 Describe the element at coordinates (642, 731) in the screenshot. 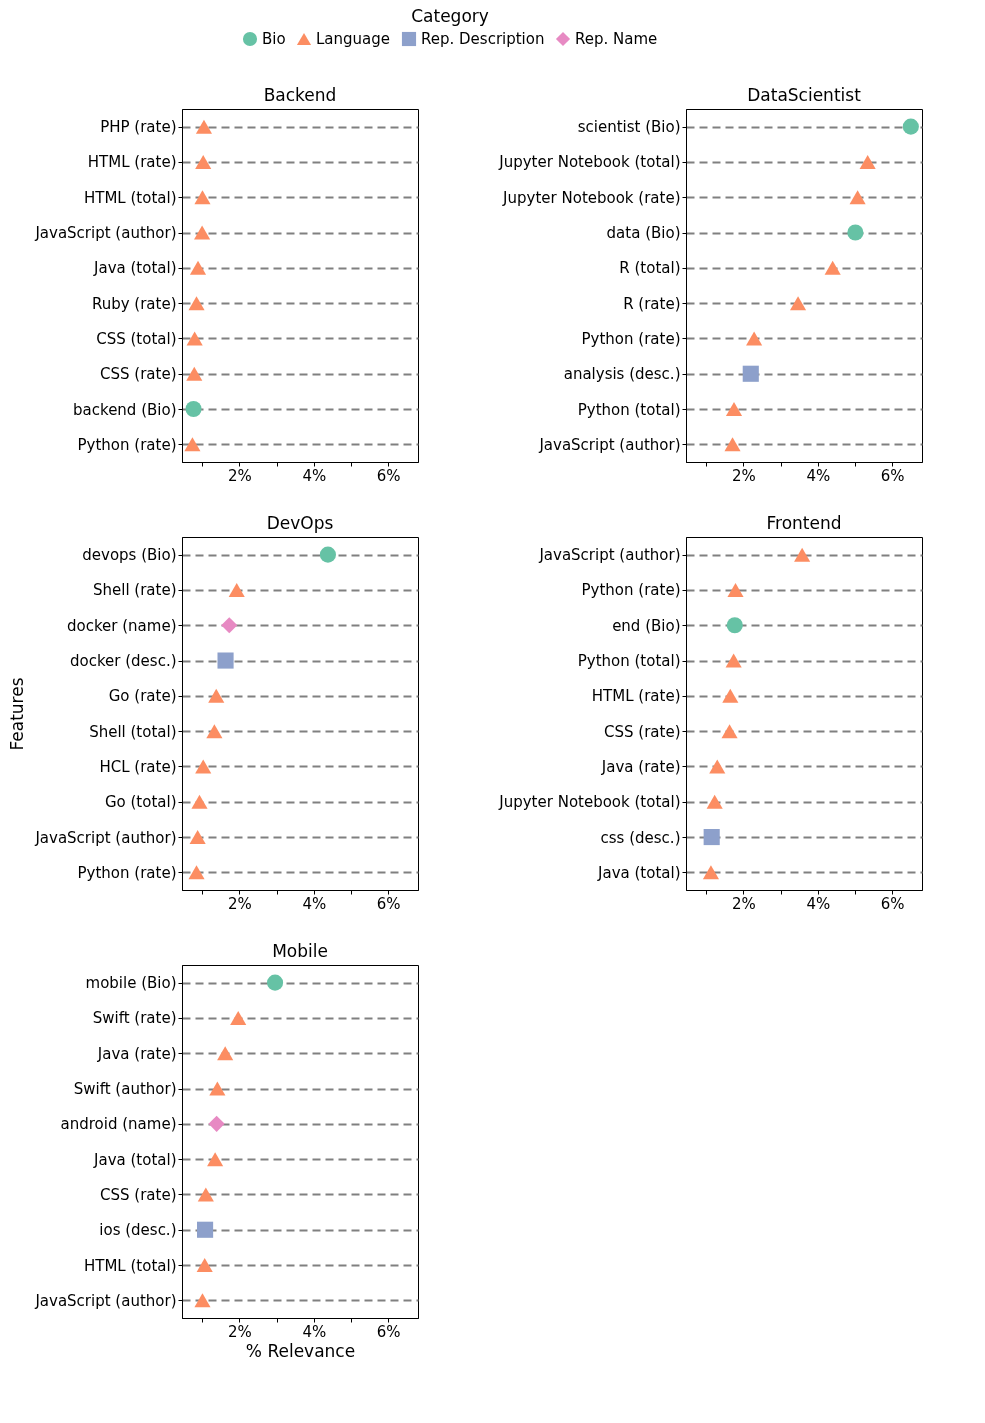

I see `y-tick-label: CSS (rate)` at that location.